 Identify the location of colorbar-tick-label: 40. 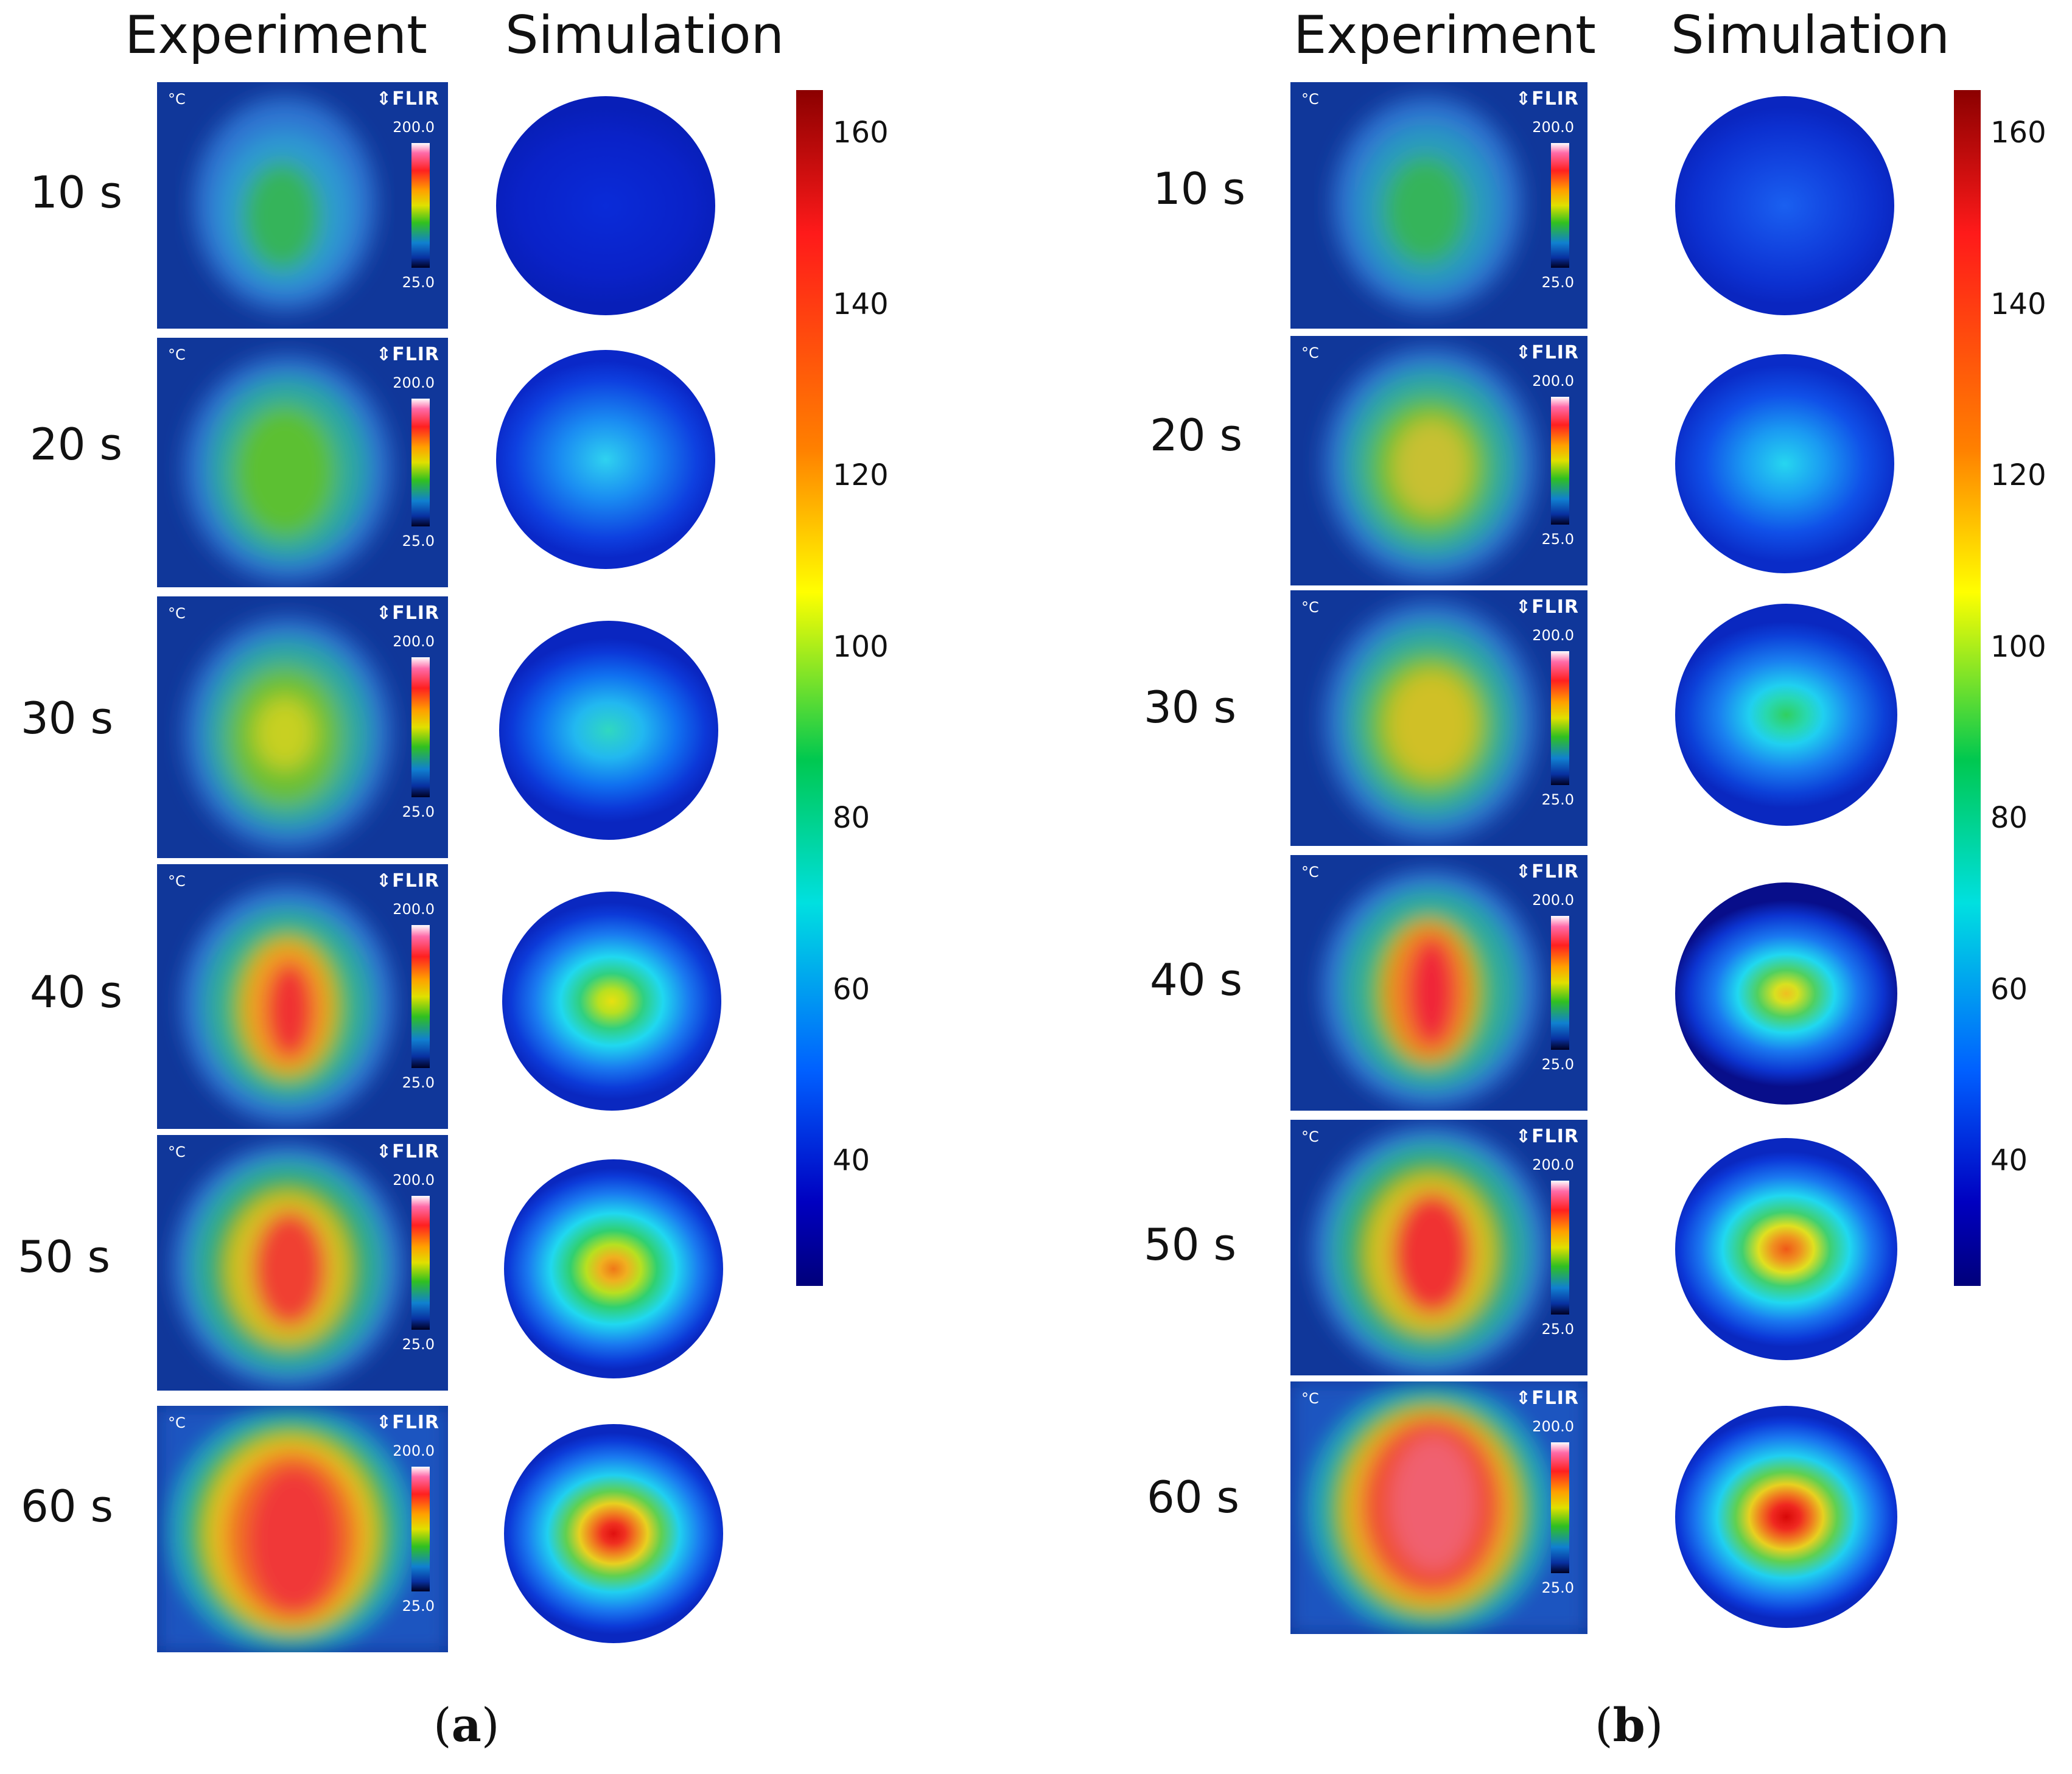
(2009, 1161).